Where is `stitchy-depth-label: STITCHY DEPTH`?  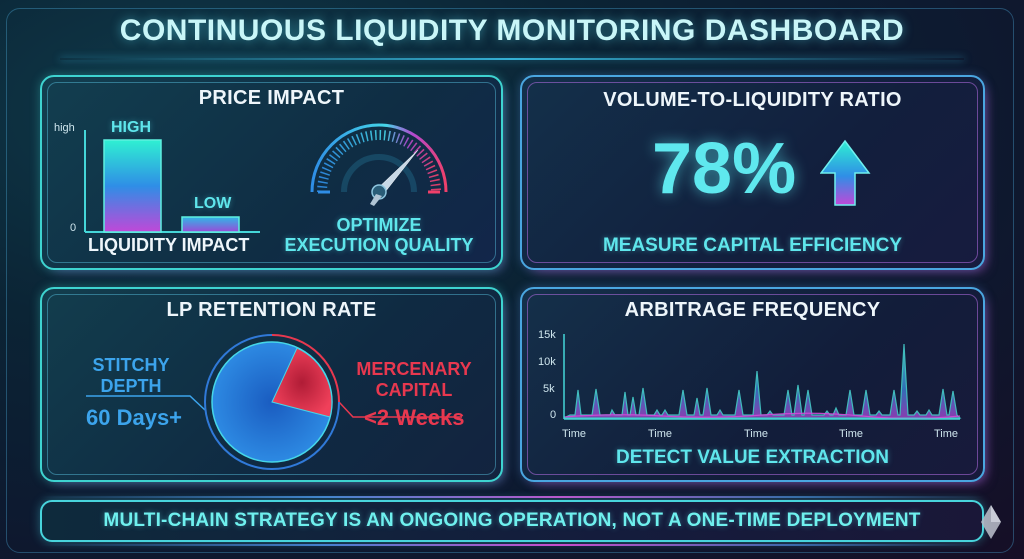 stitchy-depth-label: STITCHY DEPTH is located at coordinates (131, 376).